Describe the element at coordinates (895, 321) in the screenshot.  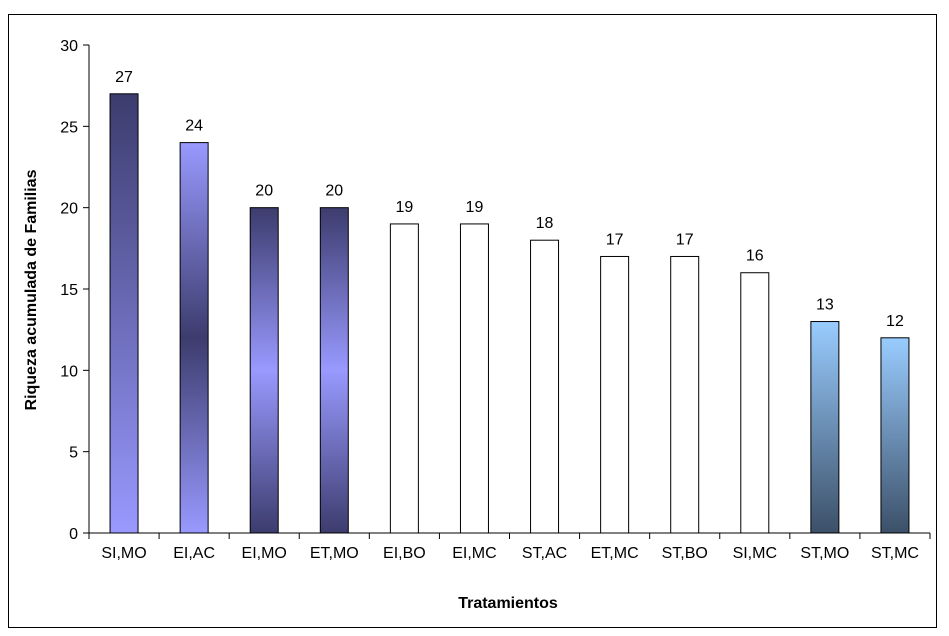
I see `data-label: 12` at that location.